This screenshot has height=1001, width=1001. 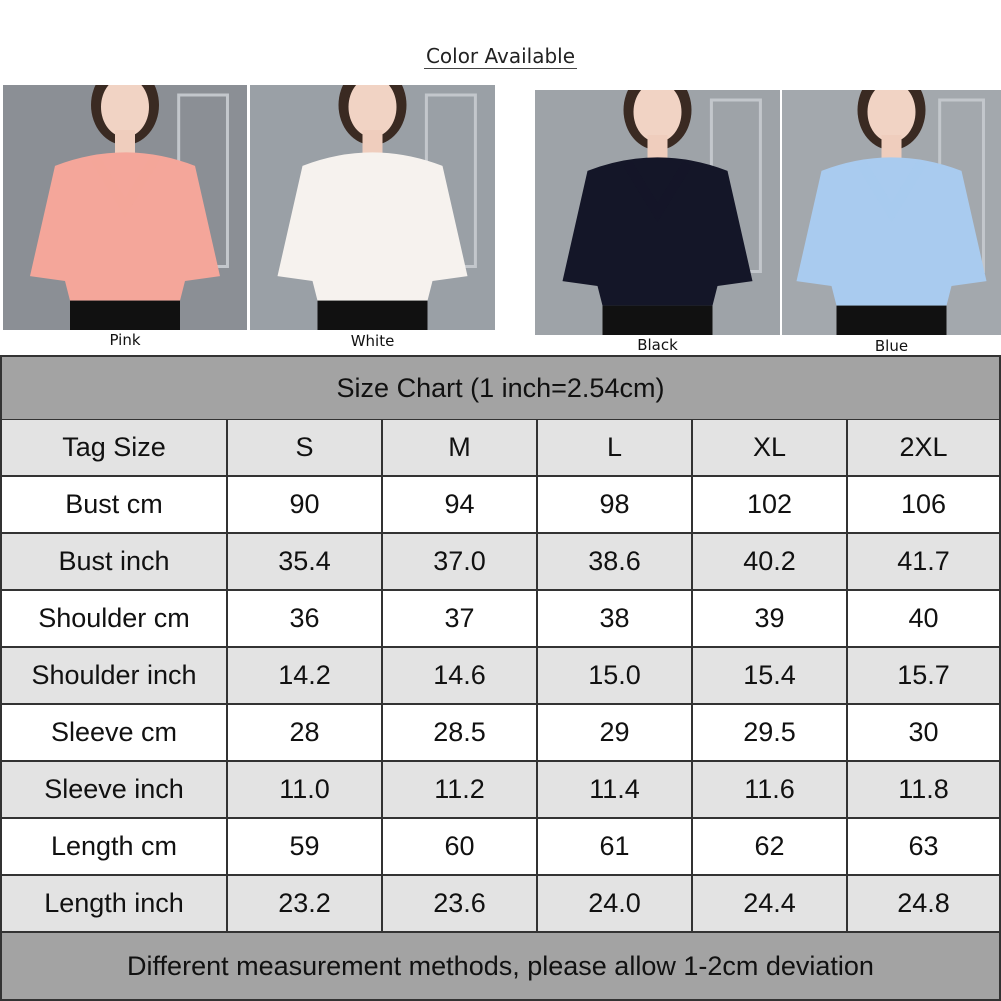 What do you see at coordinates (500, 388) in the screenshot?
I see `table-title: Size Chart (1 inch=2.54cm)` at bounding box center [500, 388].